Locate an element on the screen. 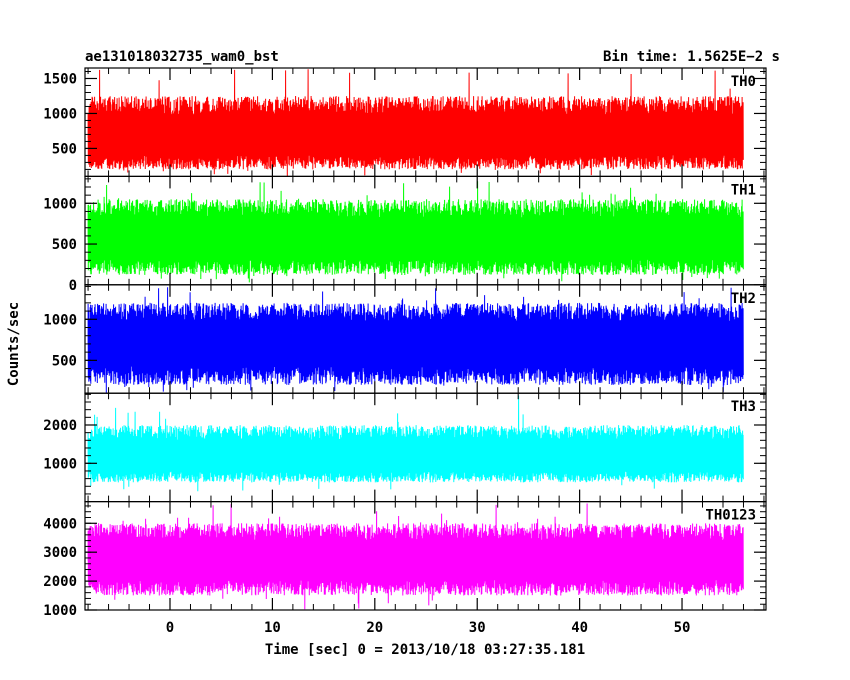 This screenshot has width=850, height=680. panel-label: TH1 is located at coordinates (743, 190).